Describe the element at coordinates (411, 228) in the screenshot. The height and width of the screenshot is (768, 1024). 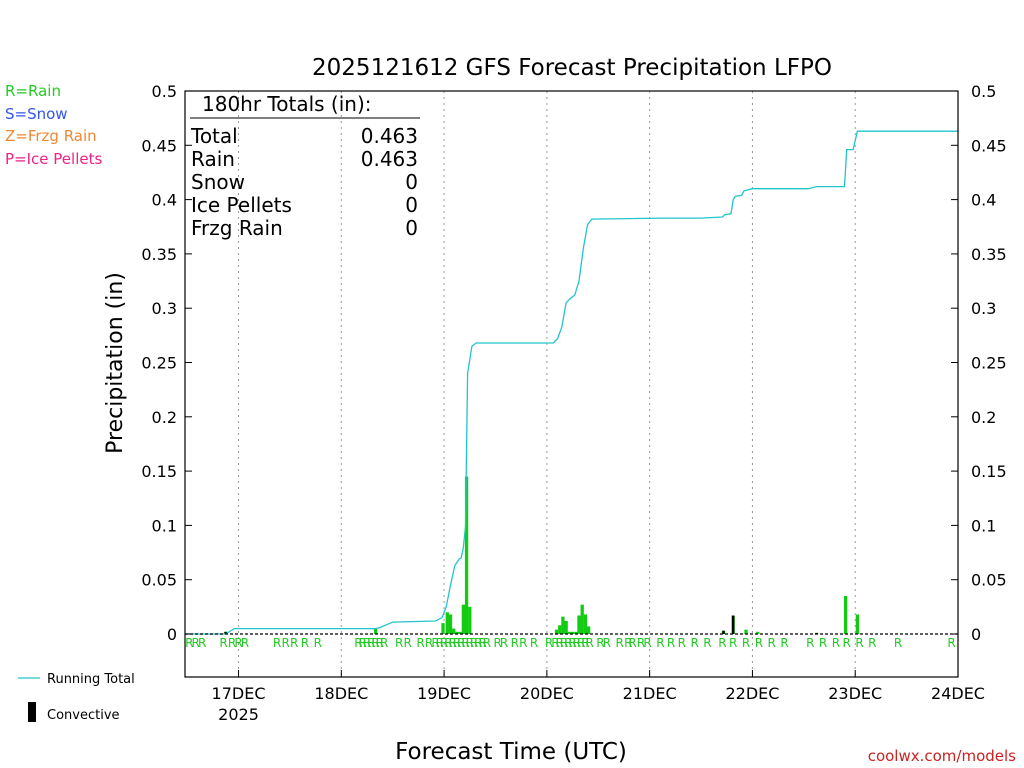
I see `totals-frzg-rain-value: 0` at that location.